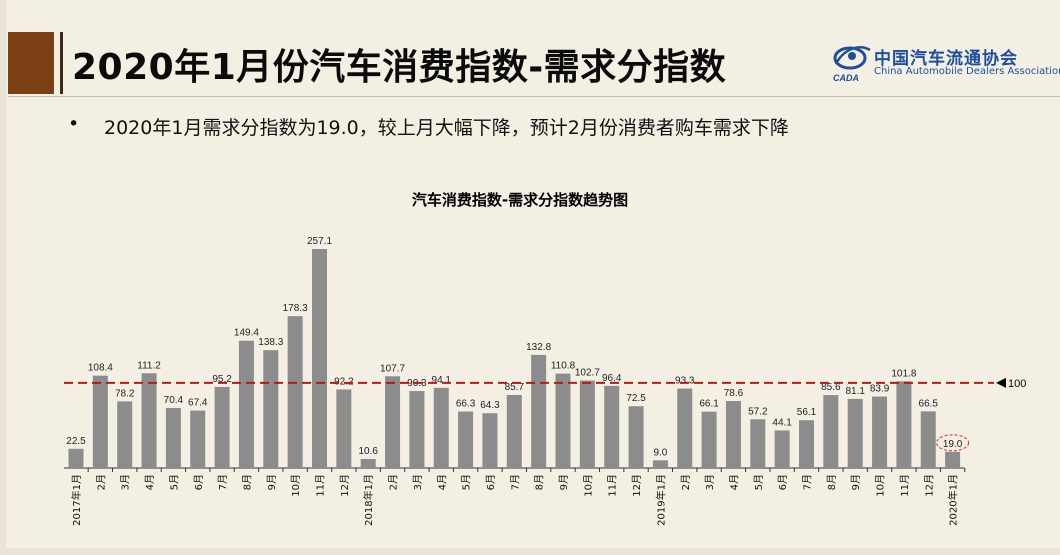 This screenshot has height=555, width=1060. I want to click on bar-value-label: 102.7, so click(587, 373).